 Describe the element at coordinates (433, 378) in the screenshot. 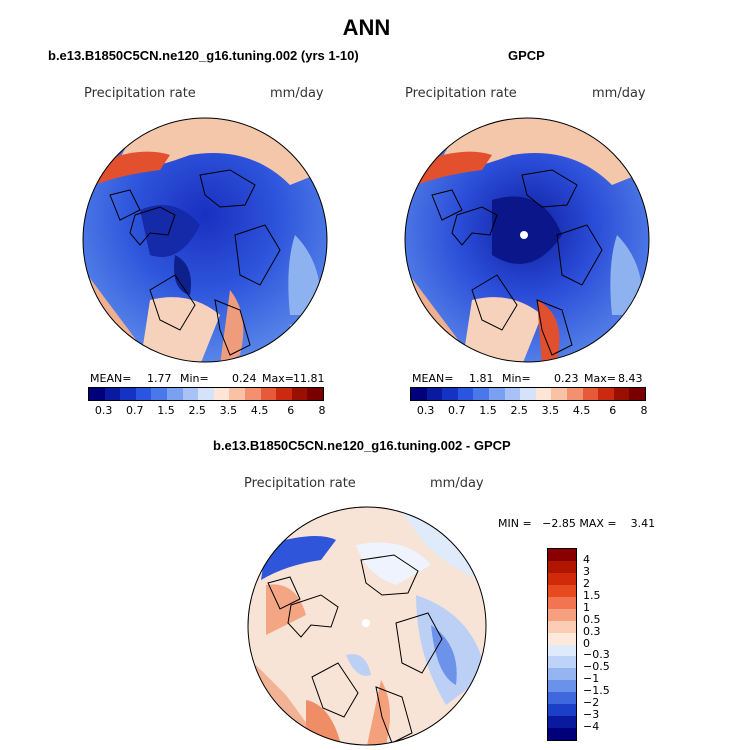

I see `panel2-mean-label: MEAN=` at that location.